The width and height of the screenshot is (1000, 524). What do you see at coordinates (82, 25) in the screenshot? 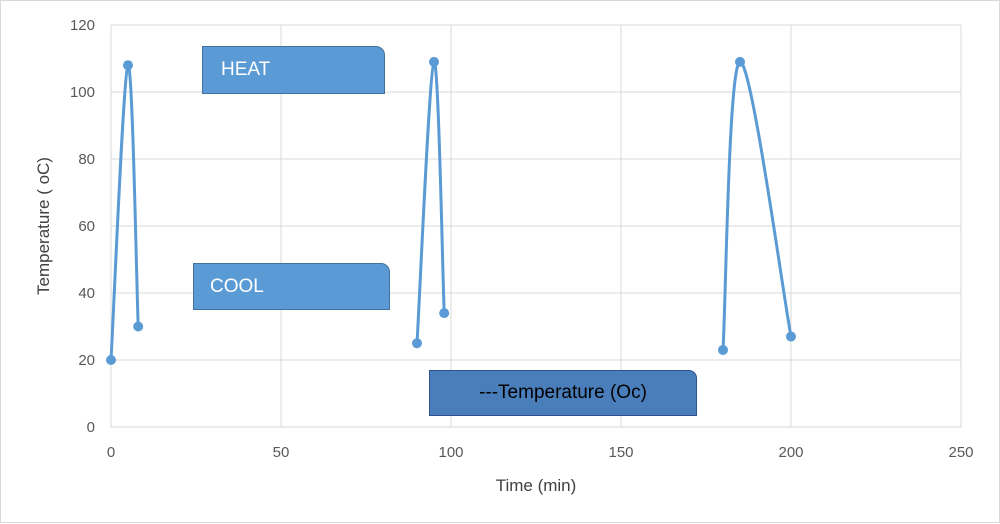
I see `y-tick-label: 120` at bounding box center [82, 25].